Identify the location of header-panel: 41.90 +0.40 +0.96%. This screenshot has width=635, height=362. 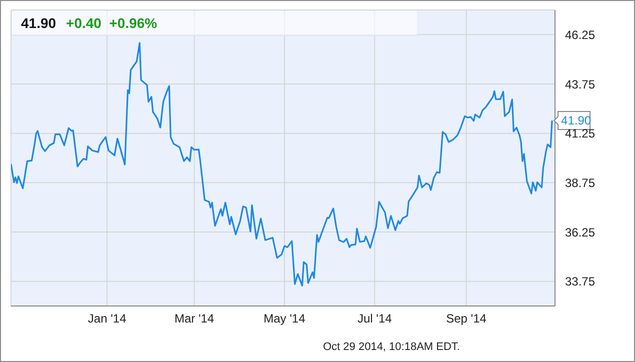
(214, 23).